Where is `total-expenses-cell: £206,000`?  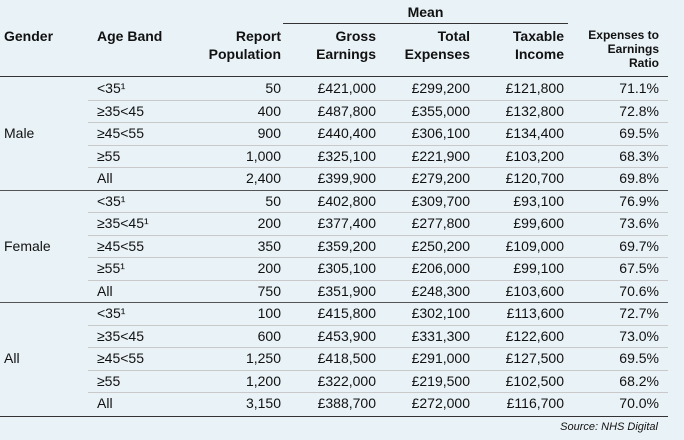
total-expenses-cell: £206,000 is located at coordinates (440, 268).